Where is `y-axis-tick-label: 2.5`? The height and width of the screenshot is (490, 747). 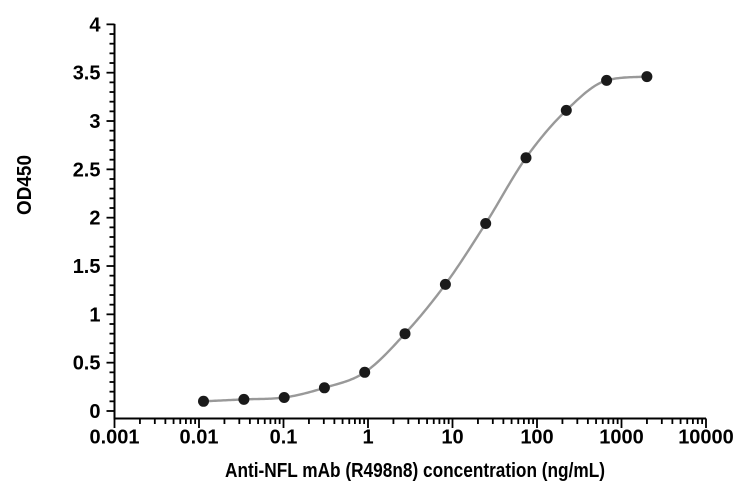 y-axis-tick-label: 2.5 is located at coordinates (87, 170).